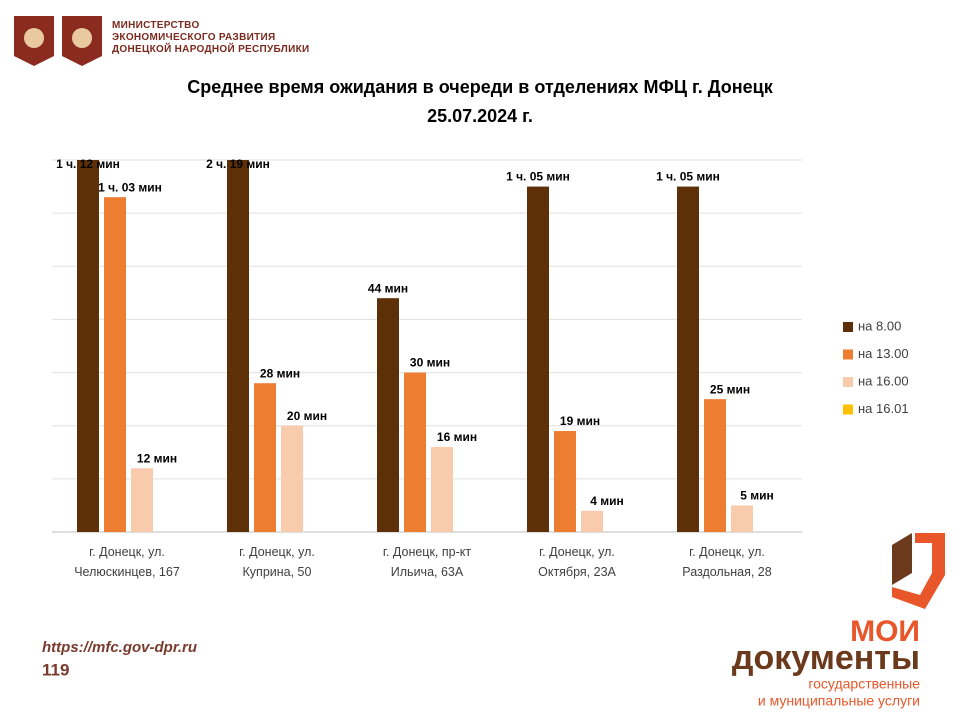  I want to click on value-label: 5 мин, so click(757, 496).